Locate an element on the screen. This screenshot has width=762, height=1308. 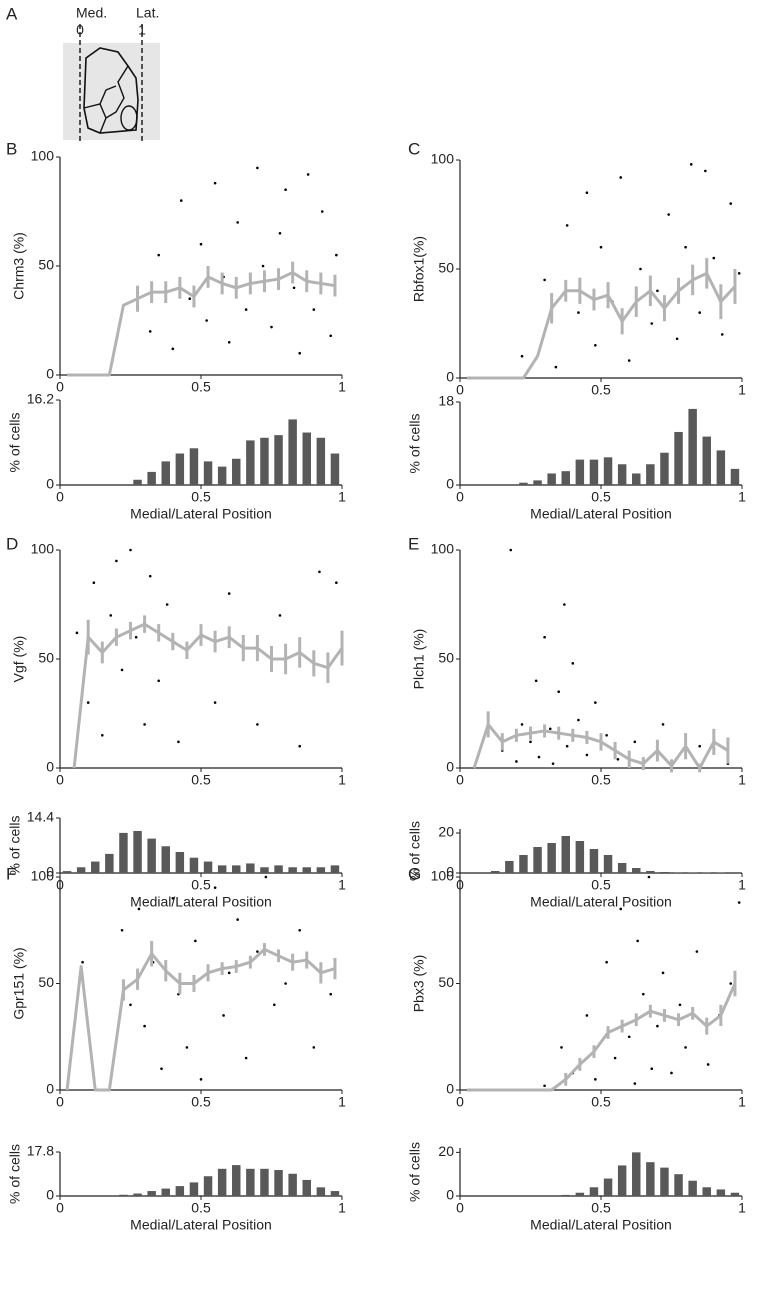
y-axis-label: Chrm3 (%) is located at coordinates (19, 266).